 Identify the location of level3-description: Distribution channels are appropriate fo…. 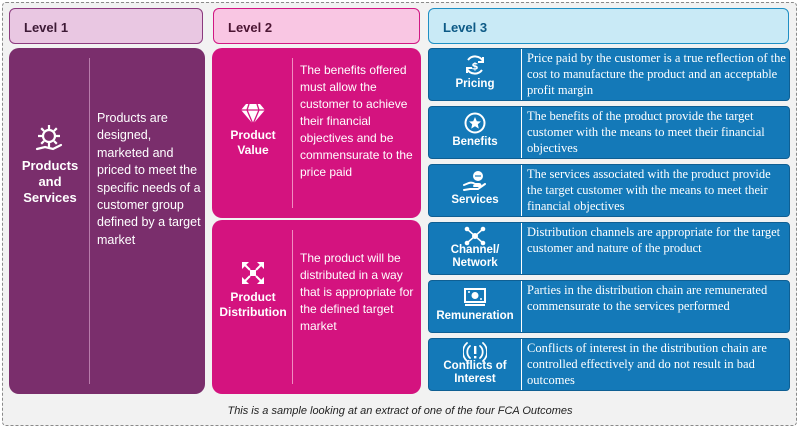
(654, 240).